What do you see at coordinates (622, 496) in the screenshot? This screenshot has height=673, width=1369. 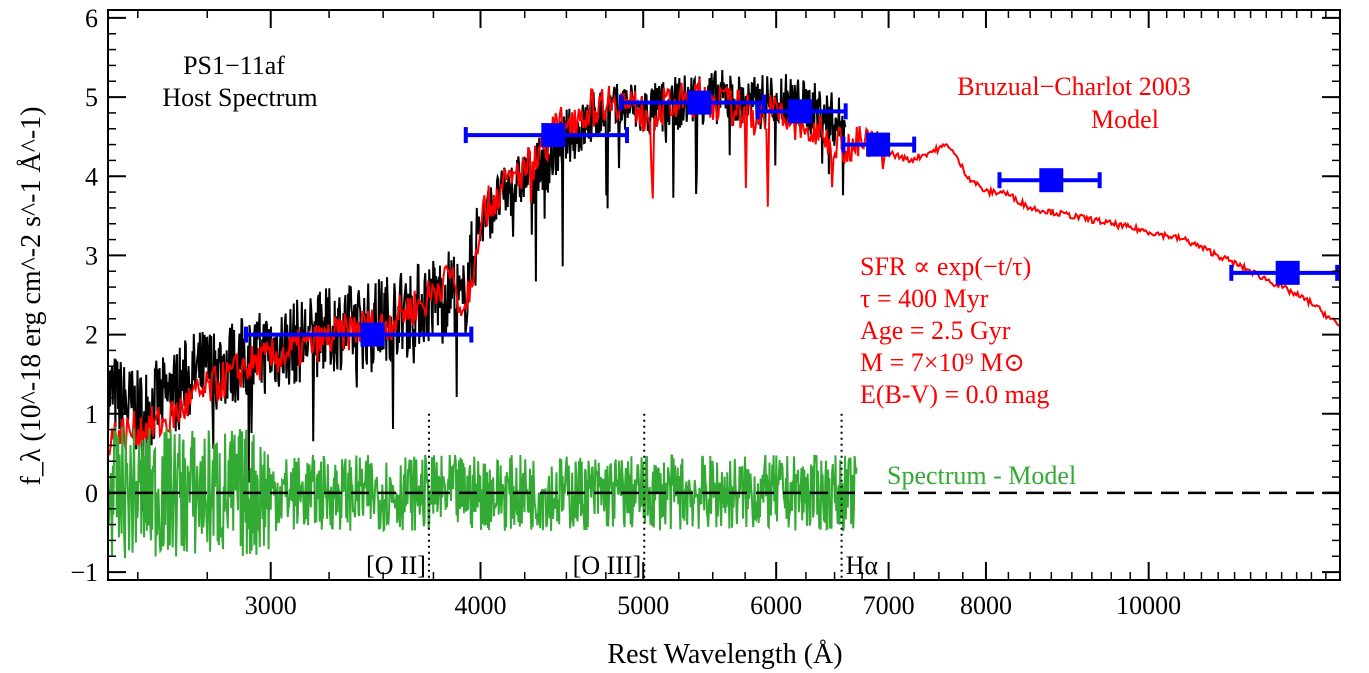 I see `emission-line-markers-group: [O II] [O III] Hα` at bounding box center [622, 496].